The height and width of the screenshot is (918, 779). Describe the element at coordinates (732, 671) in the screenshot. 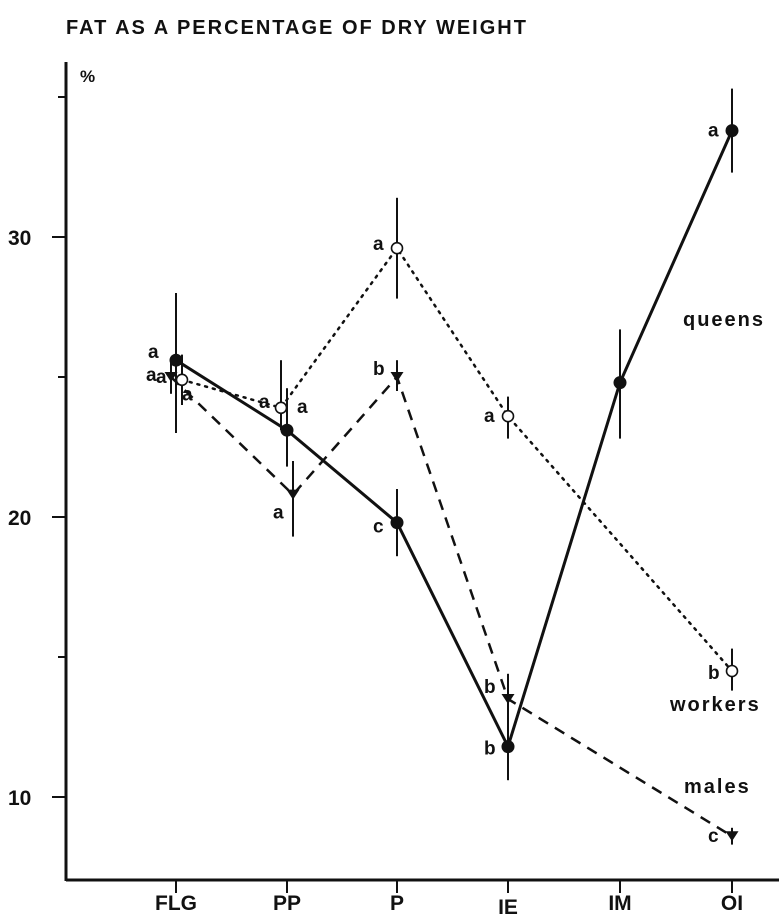

I see `point-workers-oi` at that location.